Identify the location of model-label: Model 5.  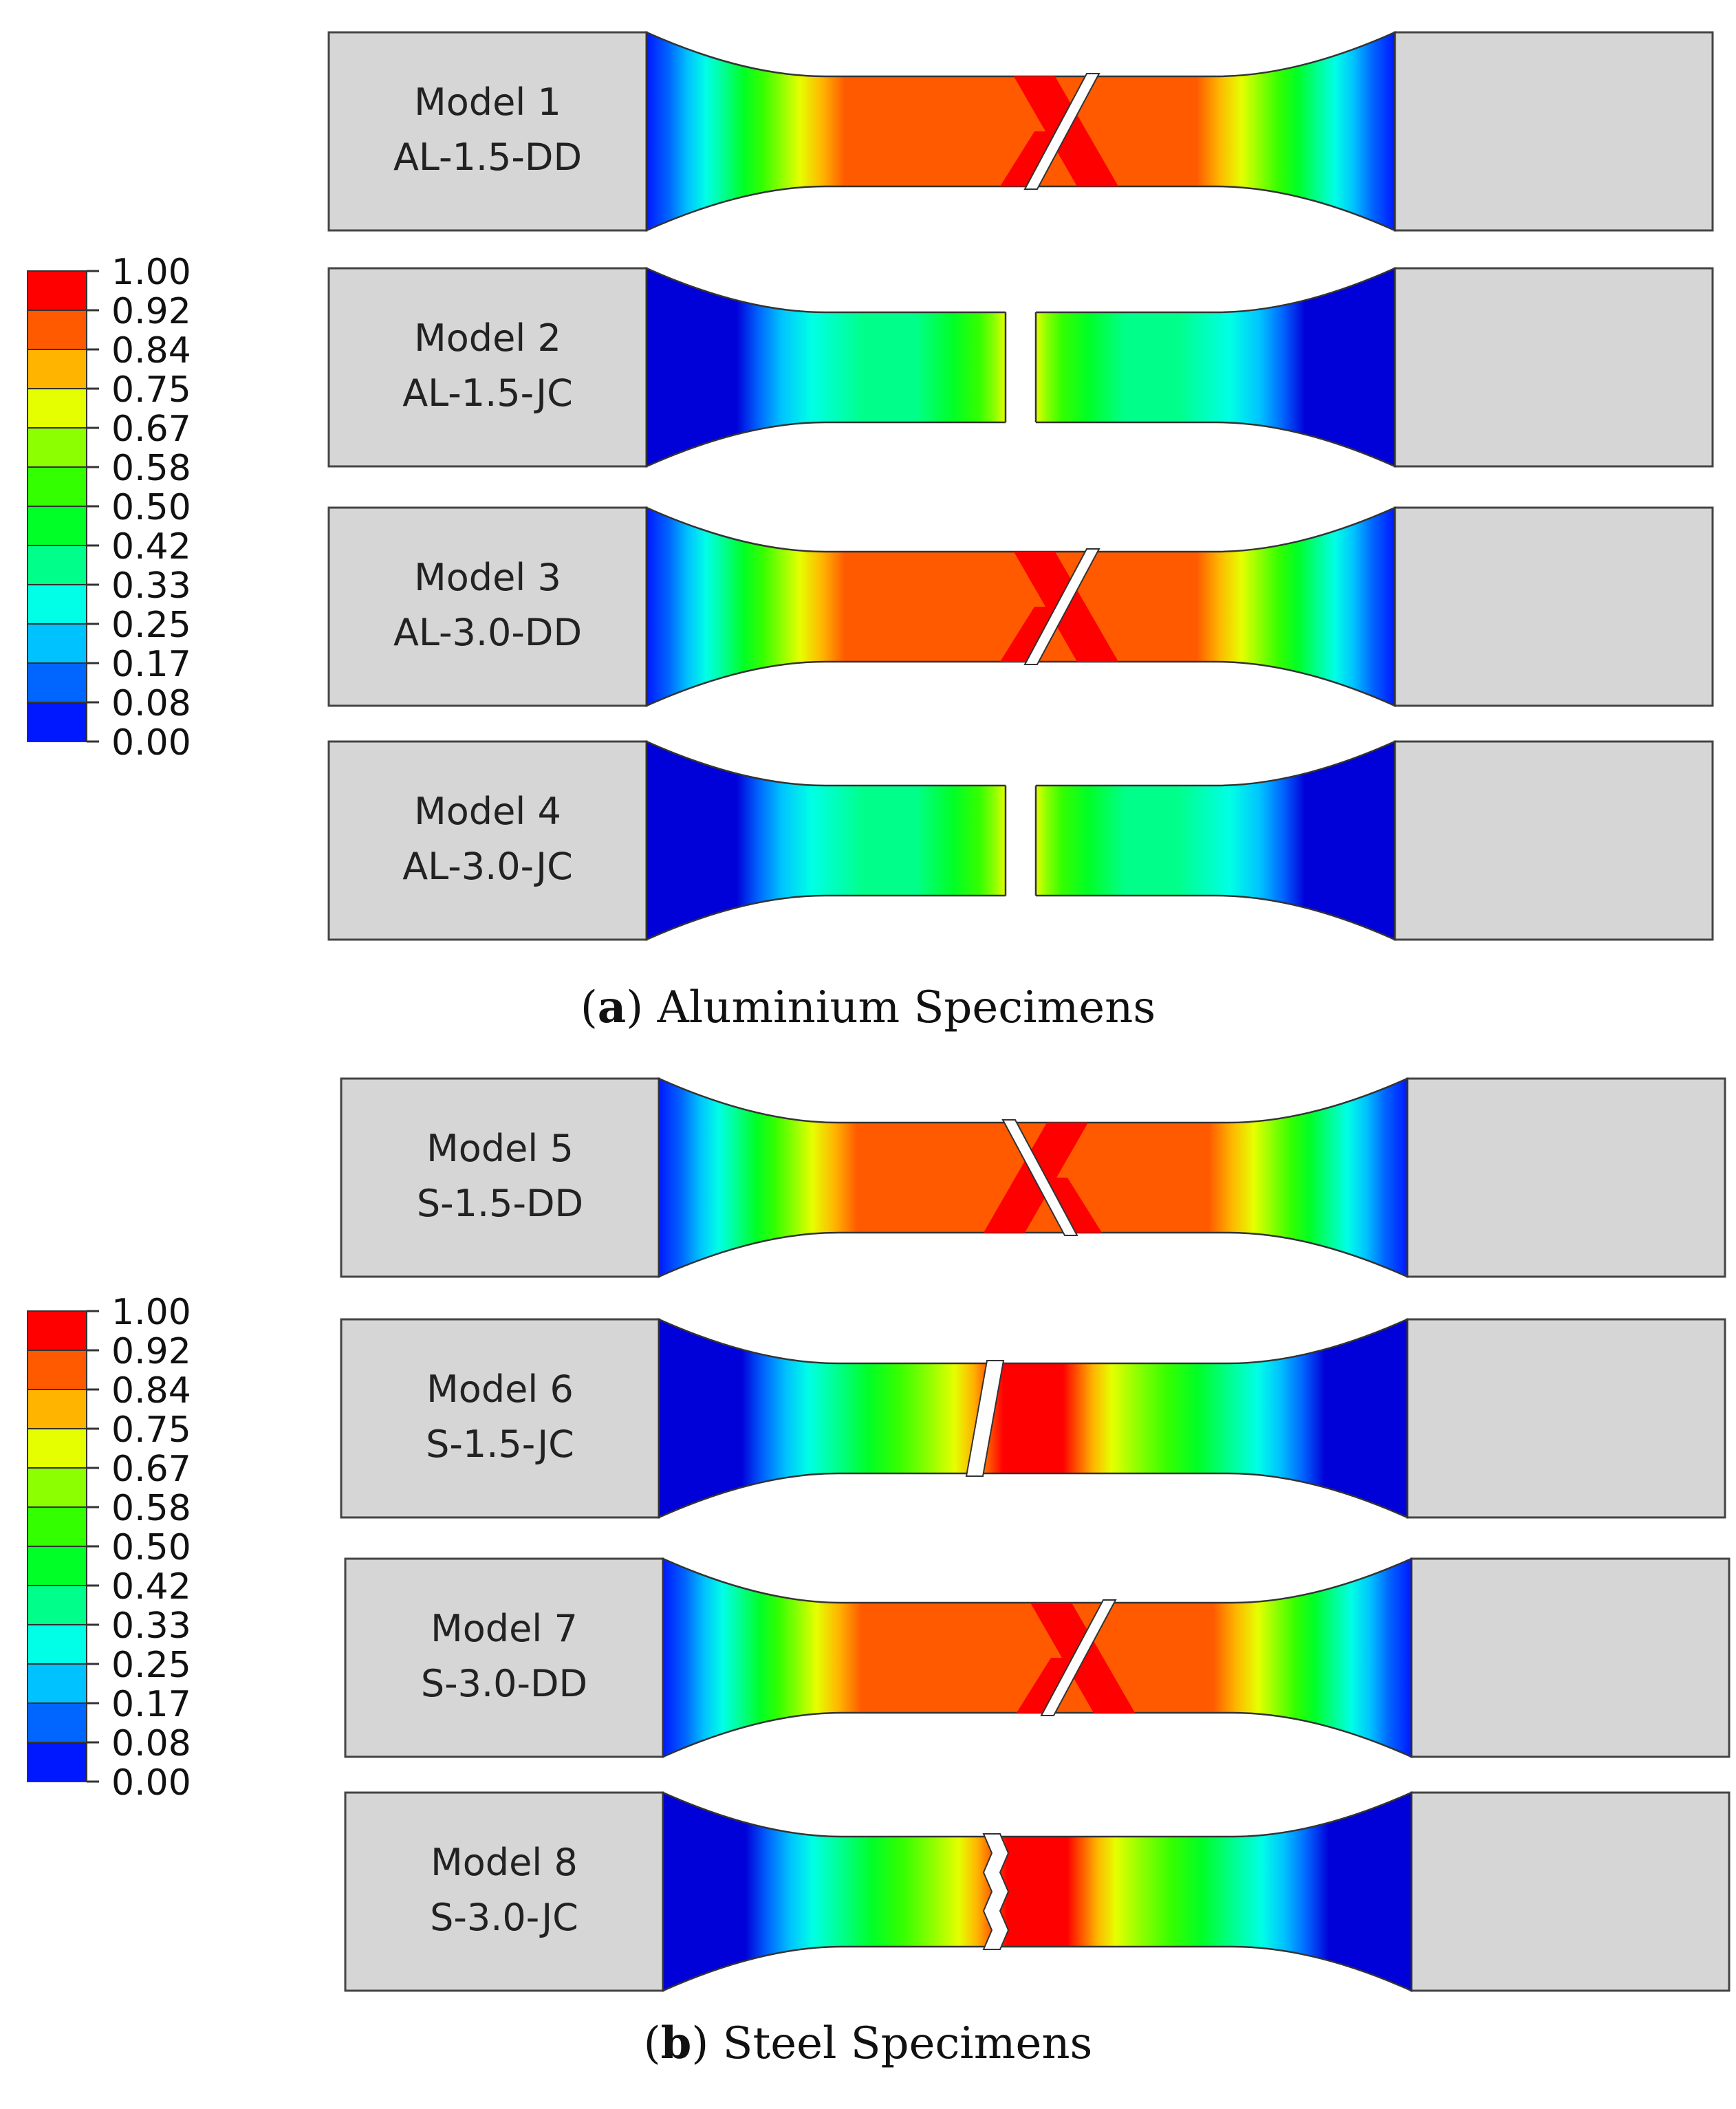
(500, 1148).